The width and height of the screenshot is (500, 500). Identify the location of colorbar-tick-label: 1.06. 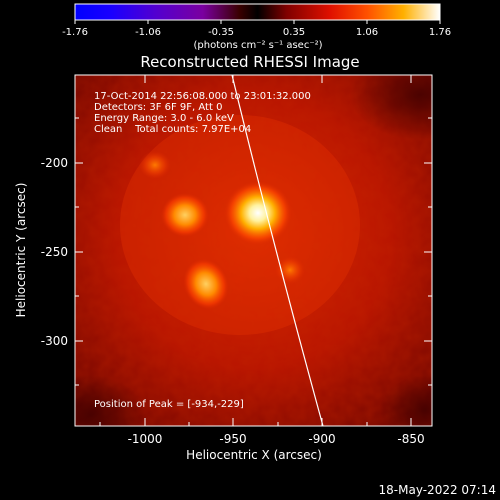
(367, 32).